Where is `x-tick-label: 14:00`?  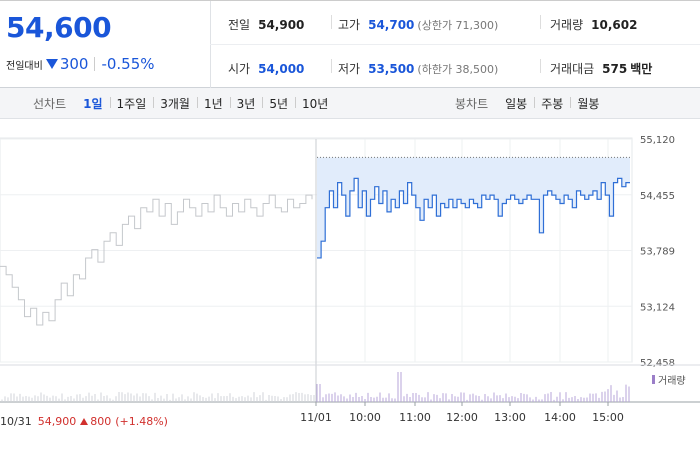
x-tick-label: 14:00 is located at coordinates (560, 417).